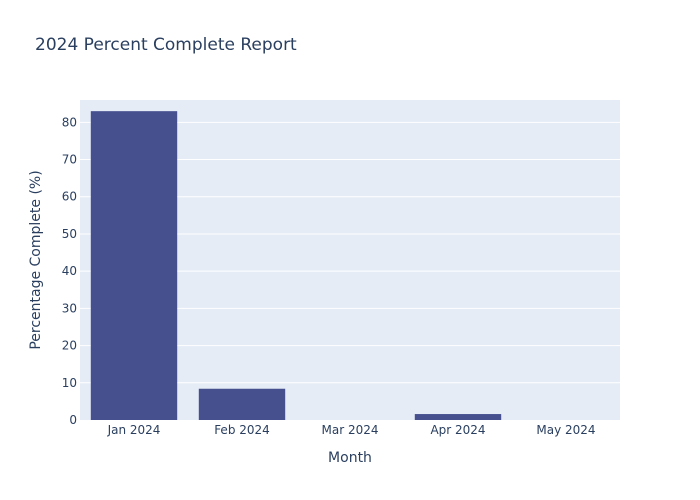  Describe the element at coordinates (69, 197) in the screenshot. I see `y-tick-label: 60` at that location.